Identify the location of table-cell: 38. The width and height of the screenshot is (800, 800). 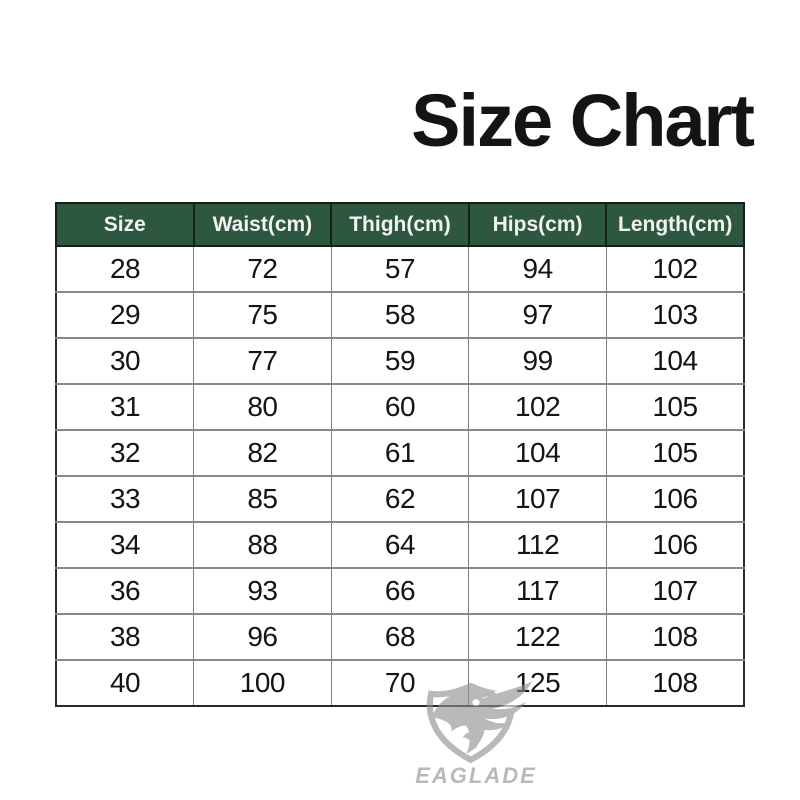
(125, 637).